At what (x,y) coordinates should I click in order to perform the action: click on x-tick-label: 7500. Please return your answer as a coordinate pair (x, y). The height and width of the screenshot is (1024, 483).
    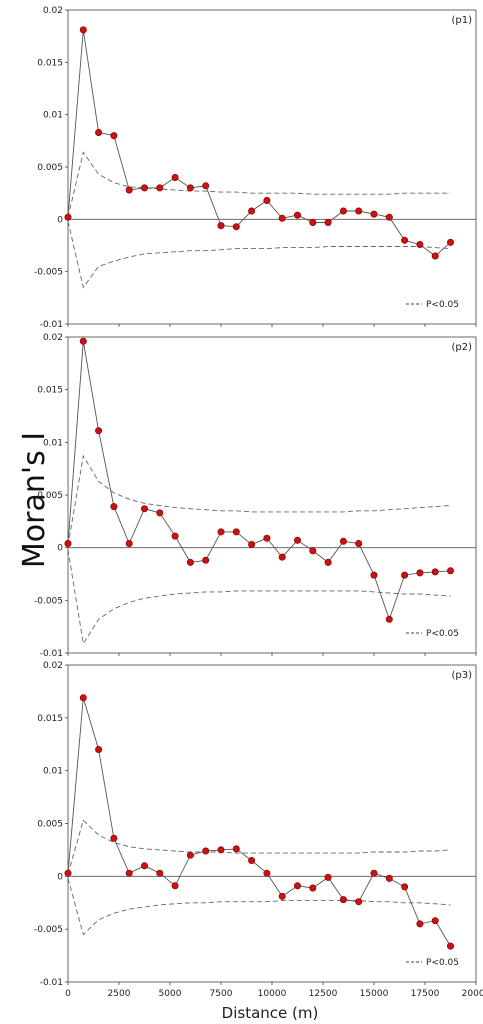
    Looking at the image, I should click on (221, 994).